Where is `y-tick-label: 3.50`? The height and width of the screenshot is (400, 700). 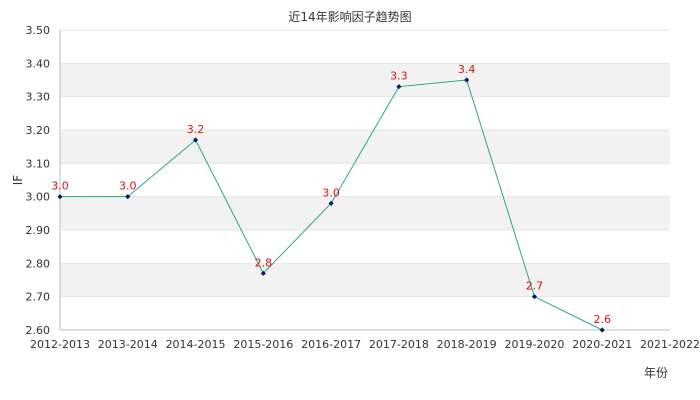 y-tick-label: 3.50 is located at coordinates (38, 30).